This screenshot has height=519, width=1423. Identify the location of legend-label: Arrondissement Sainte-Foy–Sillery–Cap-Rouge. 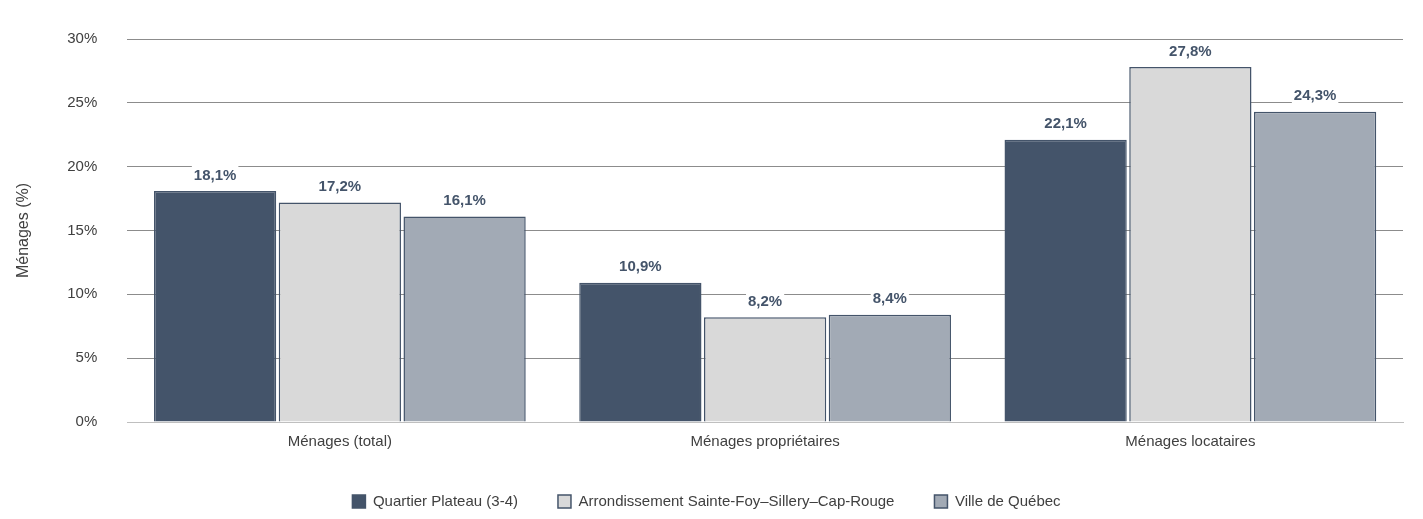
(736, 500).